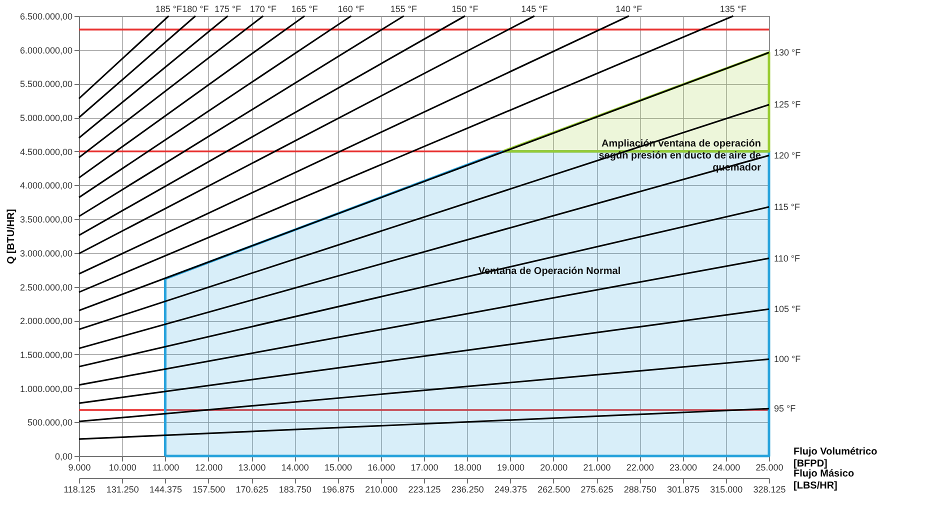  Describe the element at coordinates (304, 9) in the screenshot. I see `series-label: 165 °F` at that location.